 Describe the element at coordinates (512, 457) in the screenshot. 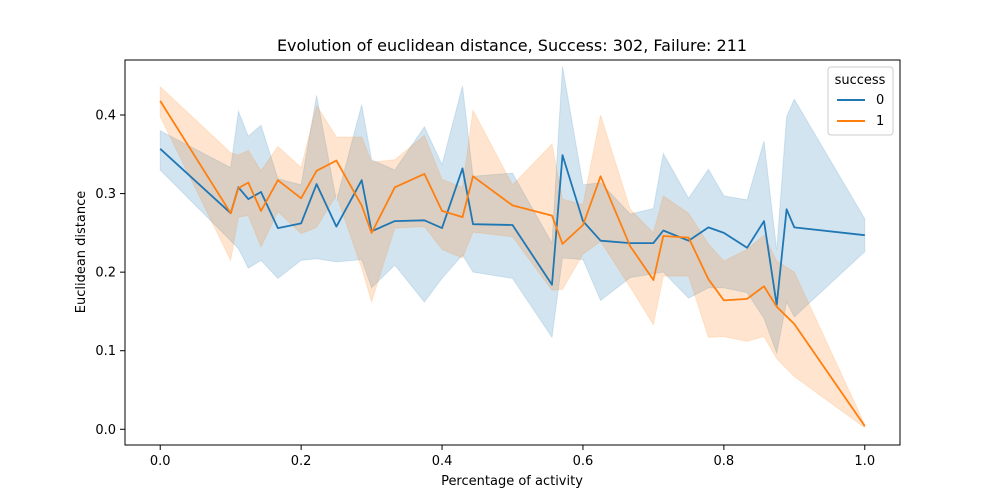

I see `x-axis: 0.0 0.2 0.4 0.6 0.8 1.0` at that location.